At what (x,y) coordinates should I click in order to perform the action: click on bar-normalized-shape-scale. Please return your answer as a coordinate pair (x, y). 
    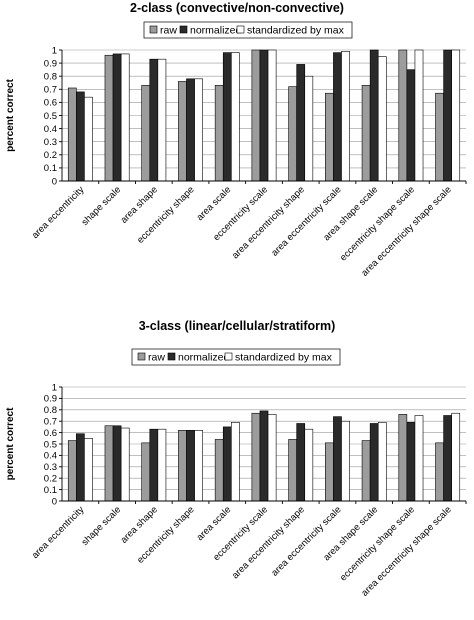
    Looking at the image, I should click on (117, 117).